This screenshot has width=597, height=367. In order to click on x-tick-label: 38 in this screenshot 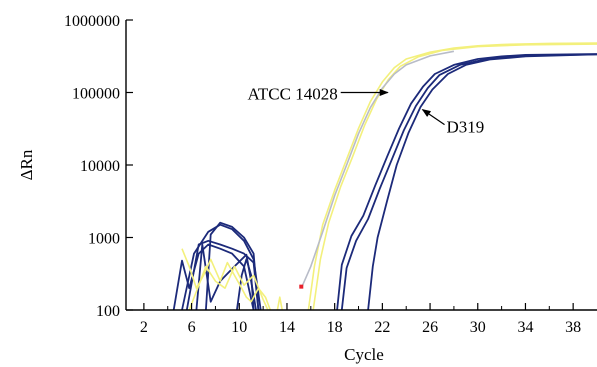, I will do `click(573, 327)`.